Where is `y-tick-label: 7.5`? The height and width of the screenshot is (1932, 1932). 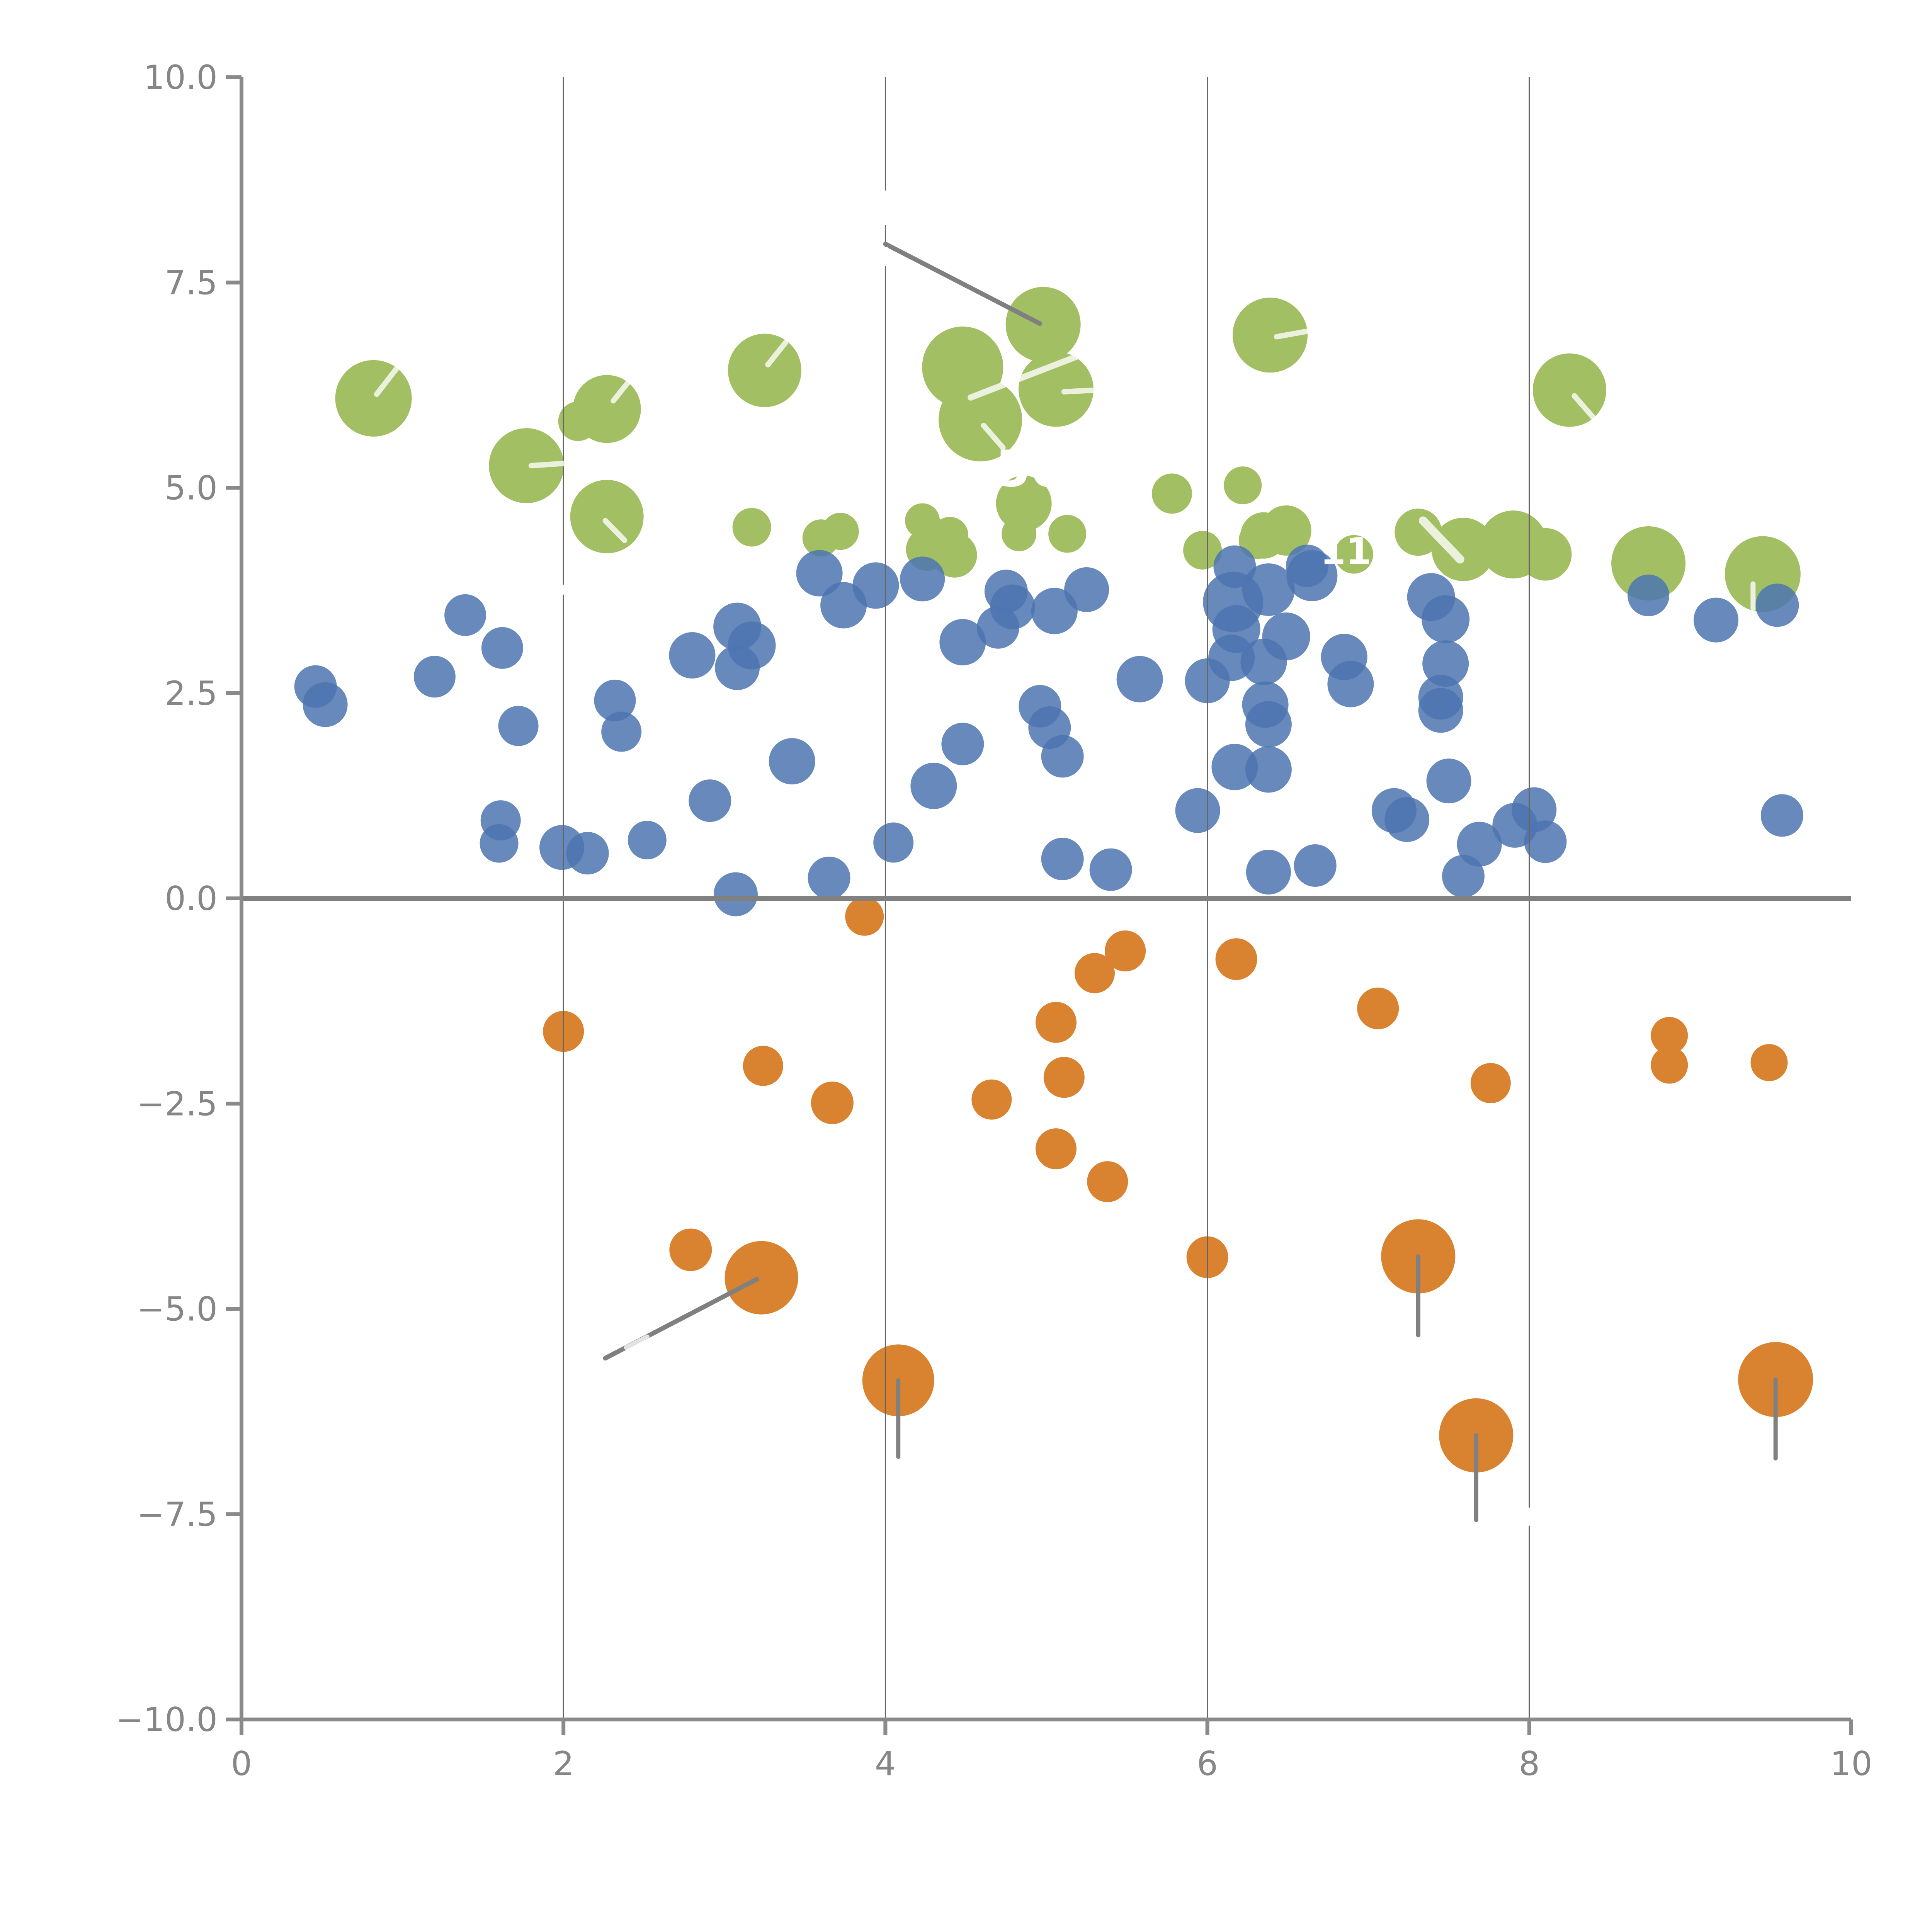 y-tick-label: 7.5 is located at coordinates (192, 283).